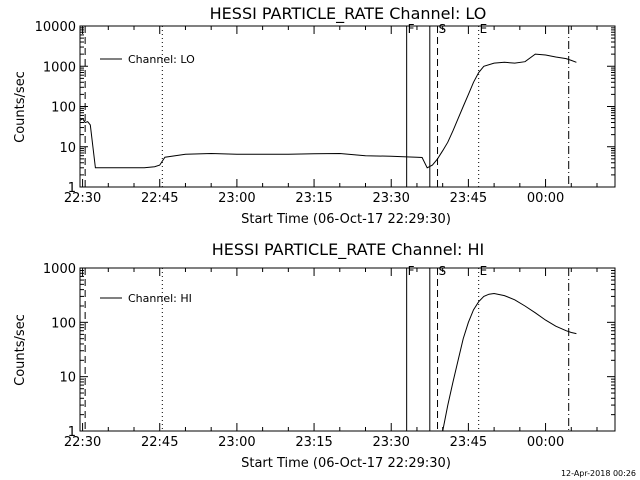 This screenshot has height=480, width=640. What do you see at coordinates (346, 463) in the screenshot?
I see `hi-x-axis-label: Start Time (06-Oct-17 22:29:30)` at bounding box center [346, 463].